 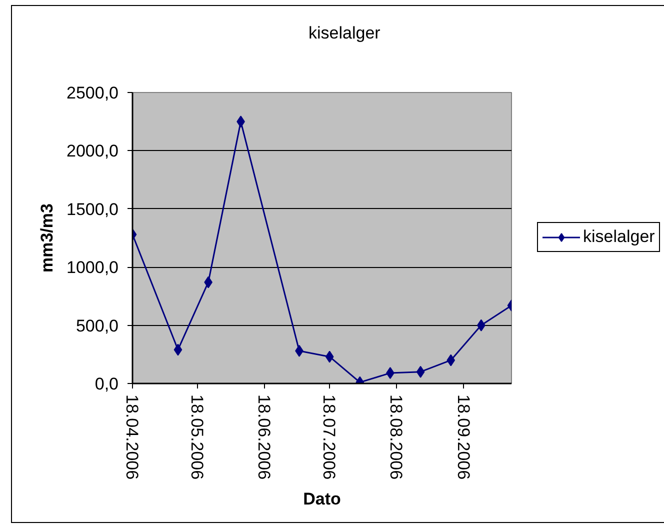 I want to click on x-tick-label: 18.09.2006, so click(x=463, y=437).